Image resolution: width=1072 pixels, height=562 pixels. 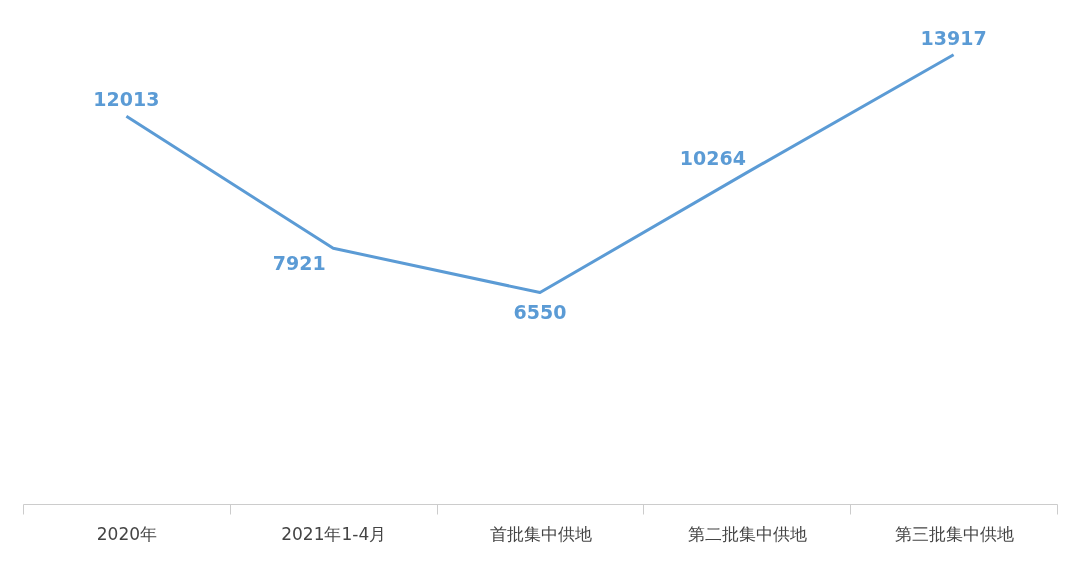 What do you see at coordinates (953, 37) in the screenshot?
I see `data-label: 13917` at bounding box center [953, 37].